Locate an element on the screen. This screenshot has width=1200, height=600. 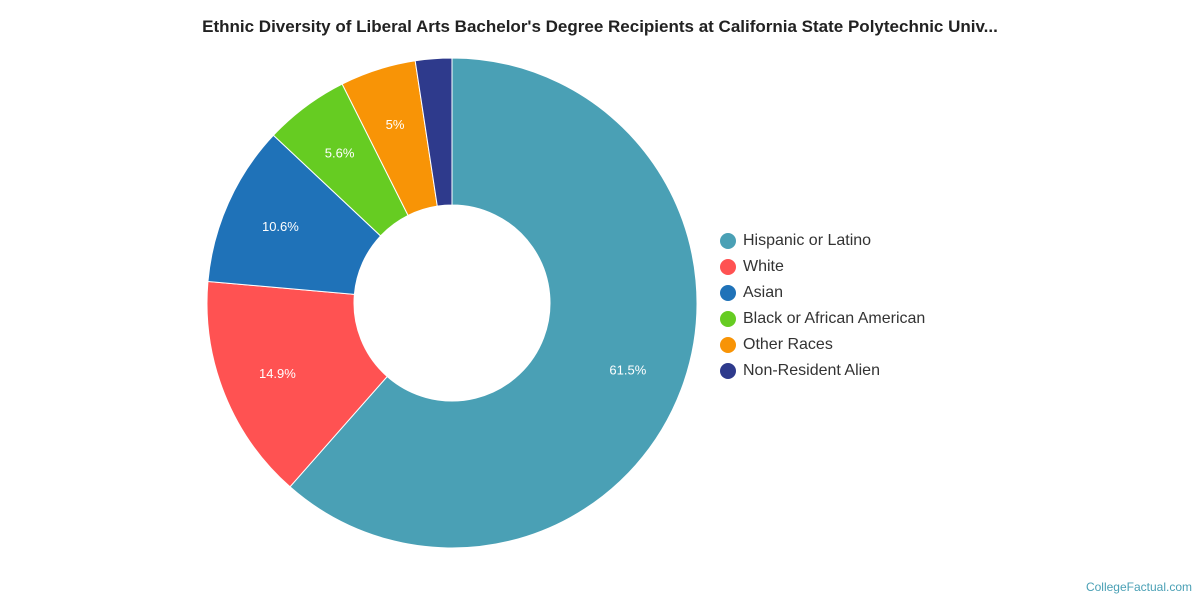
legend-item: Hispanic or Latino is located at coordinates (822, 241).